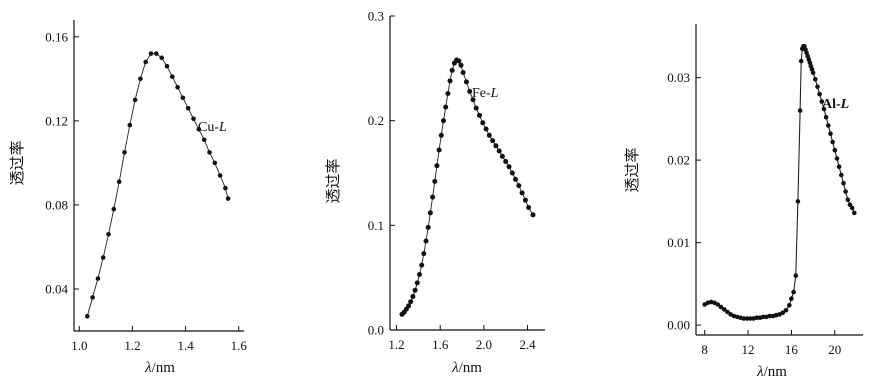 The image size is (882, 381). What do you see at coordinates (376, 120) in the screenshot?
I see `y-tick-label: 0.2` at bounding box center [376, 120].